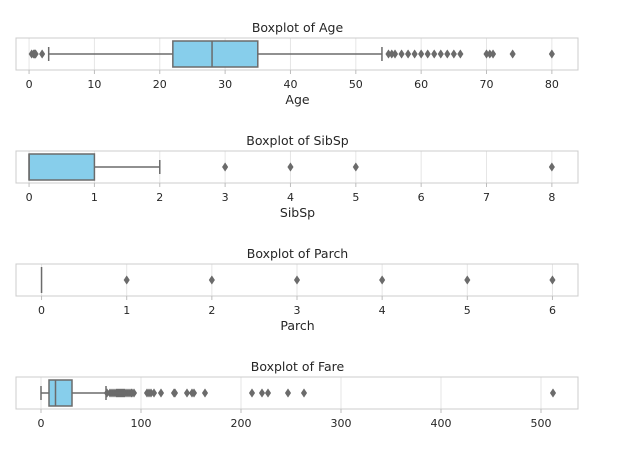 Image resolution: width=620 pixels, height=459 pixels. What do you see at coordinates (486, 197) in the screenshot?
I see `x-tick-label: 7` at bounding box center [486, 197].